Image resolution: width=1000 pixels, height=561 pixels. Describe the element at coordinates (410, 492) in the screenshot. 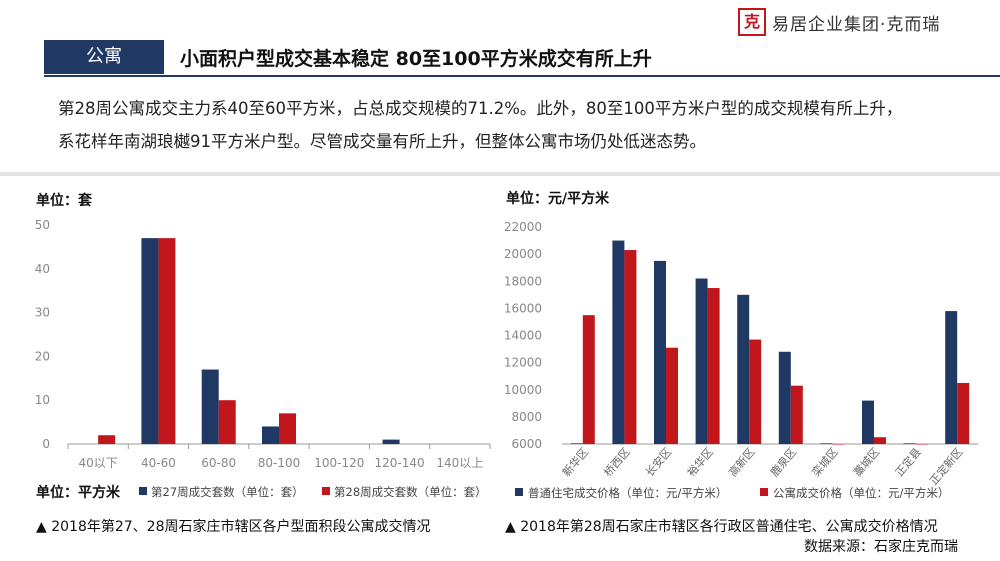

I see `legend-label-week28: 第28周成交套数（单位：套）` at that location.